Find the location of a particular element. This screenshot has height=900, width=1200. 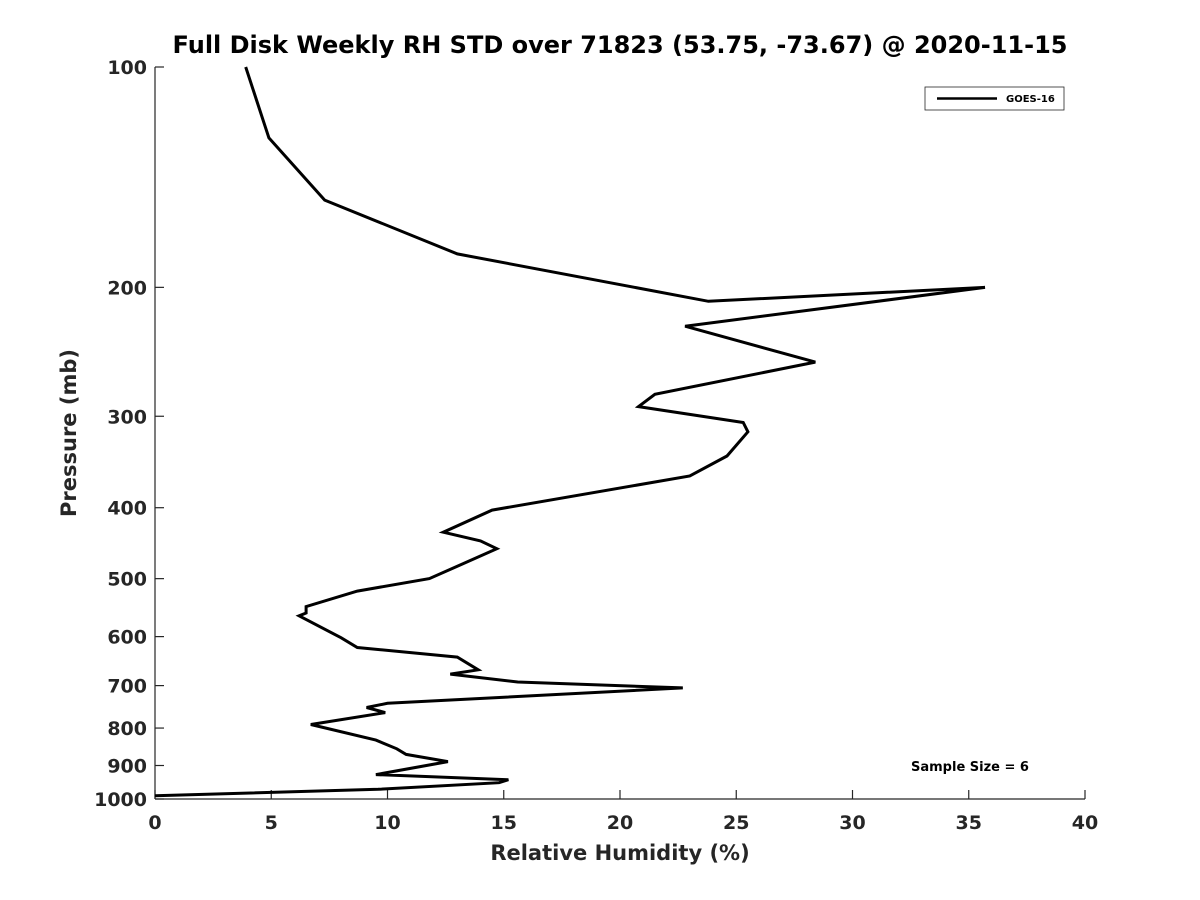

y-tick-label: 200 is located at coordinates (127, 288).